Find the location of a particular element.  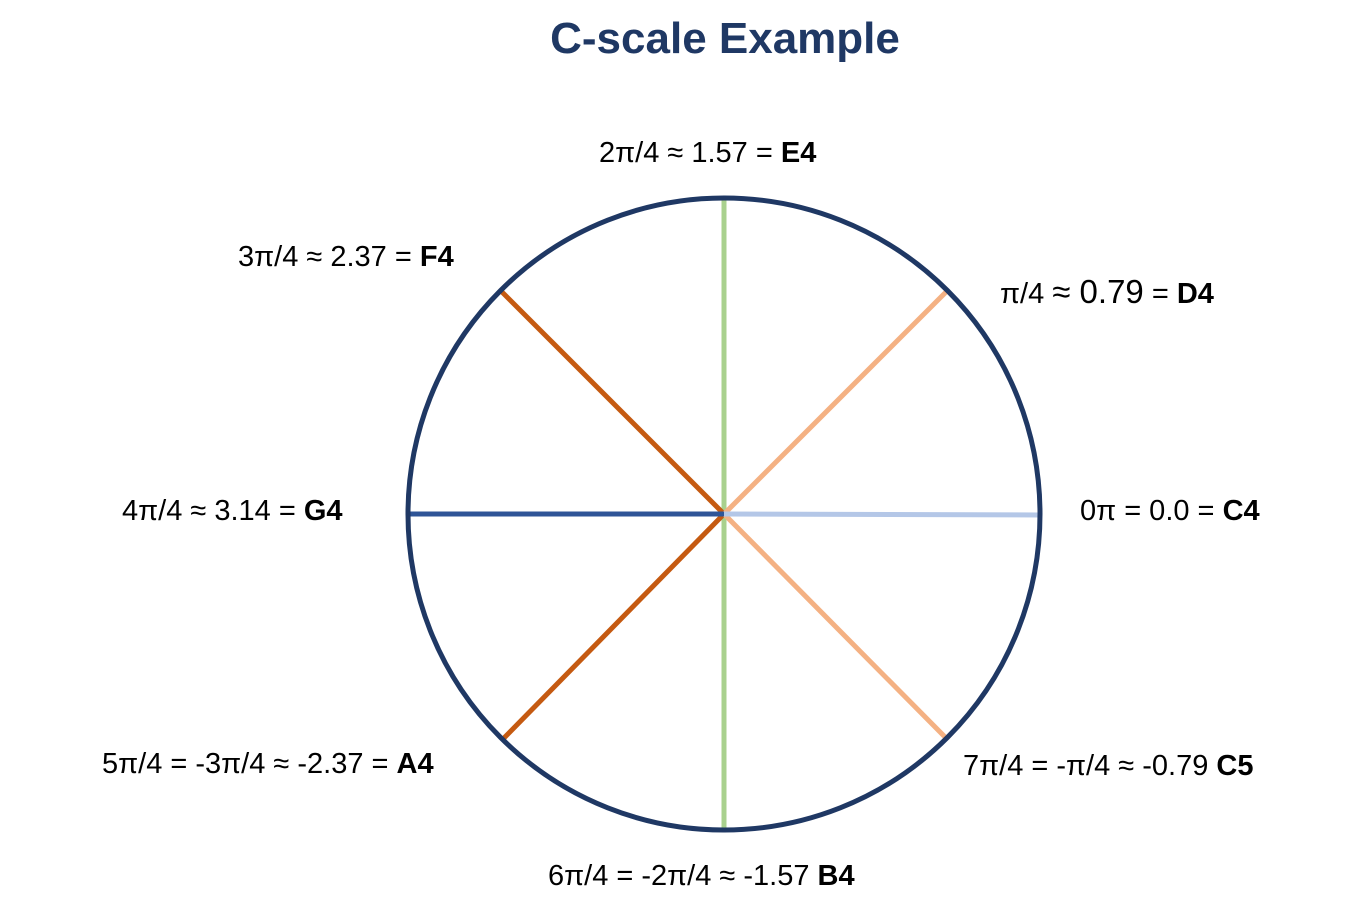

label-c5: 7π/4 = -π/4 ≈ -0.79 C5 is located at coordinates (1108, 766).